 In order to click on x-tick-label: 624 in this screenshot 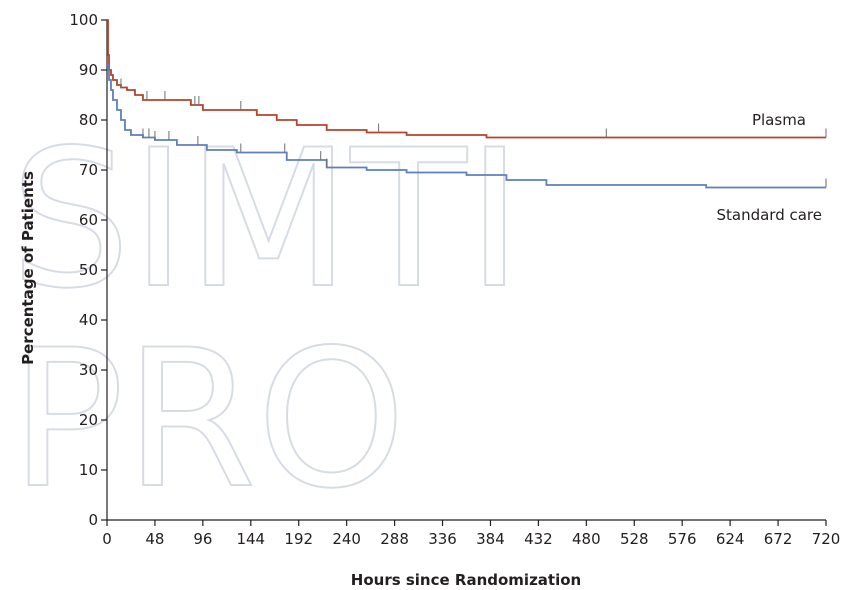, I will do `click(730, 539)`.